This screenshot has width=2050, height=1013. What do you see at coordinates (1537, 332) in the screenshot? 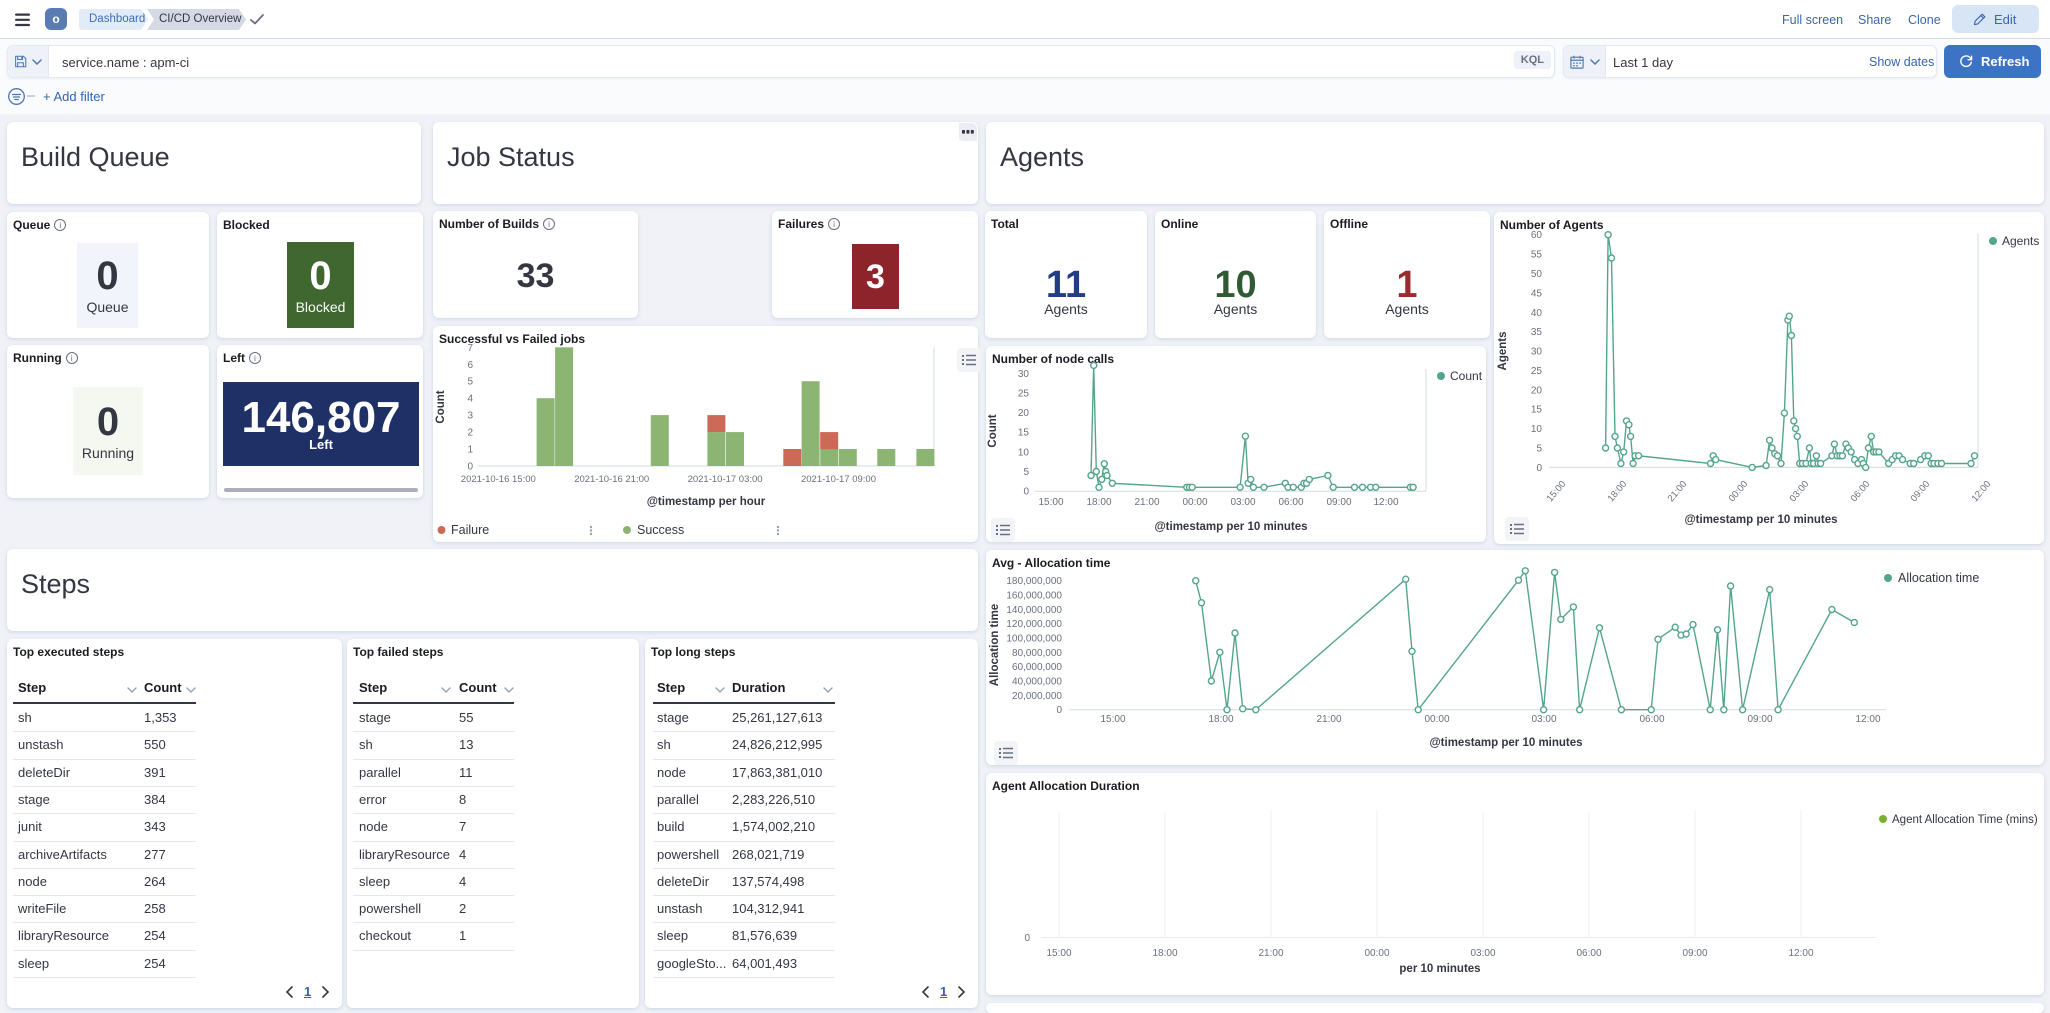
I see `svg-text: 35` at bounding box center [1537, 332].